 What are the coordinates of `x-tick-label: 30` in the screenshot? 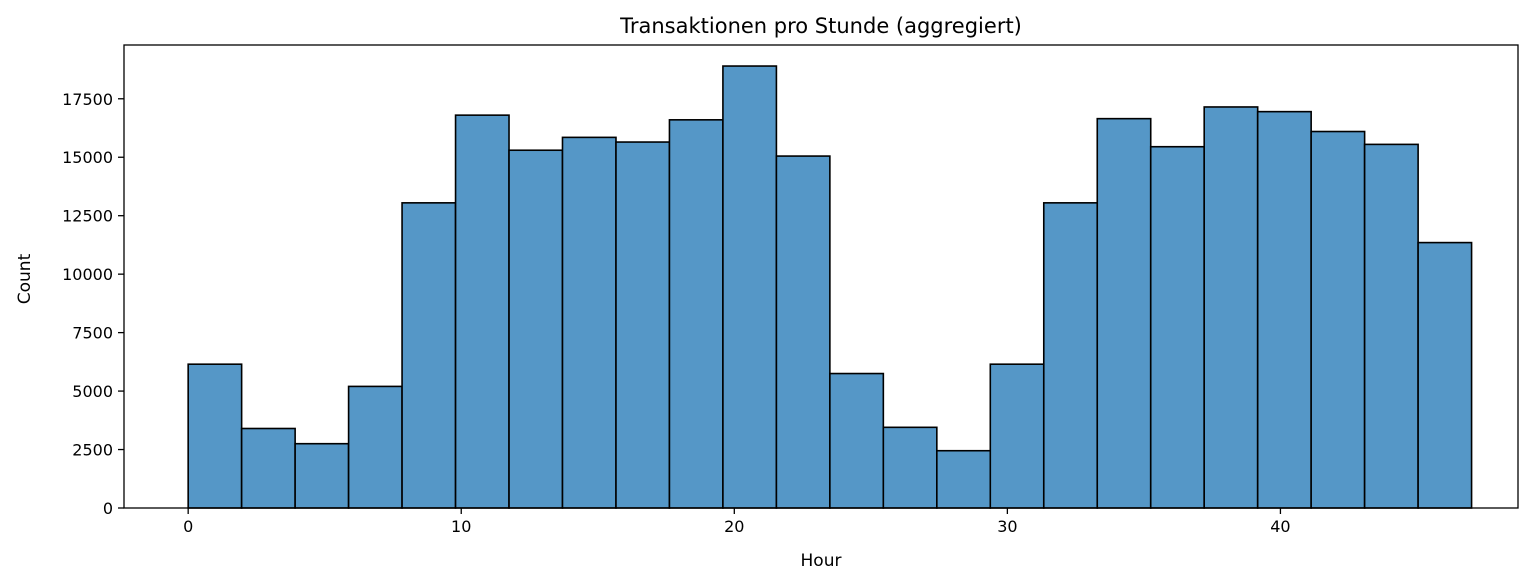 It's located at (1007, 526).